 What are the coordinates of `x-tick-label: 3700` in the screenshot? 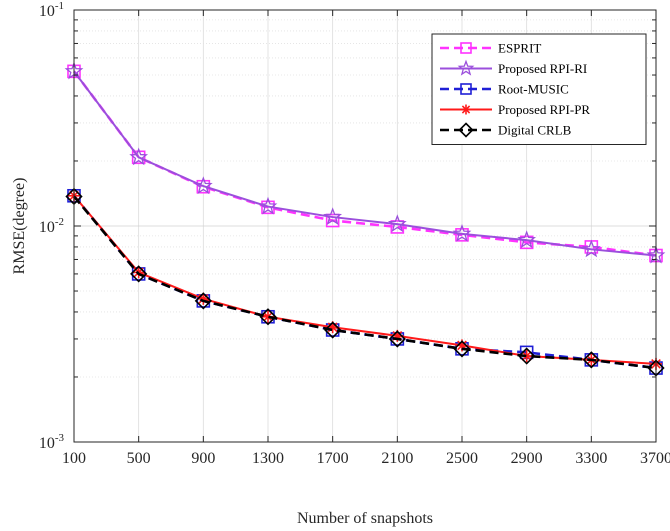 It's located at (655, 458).